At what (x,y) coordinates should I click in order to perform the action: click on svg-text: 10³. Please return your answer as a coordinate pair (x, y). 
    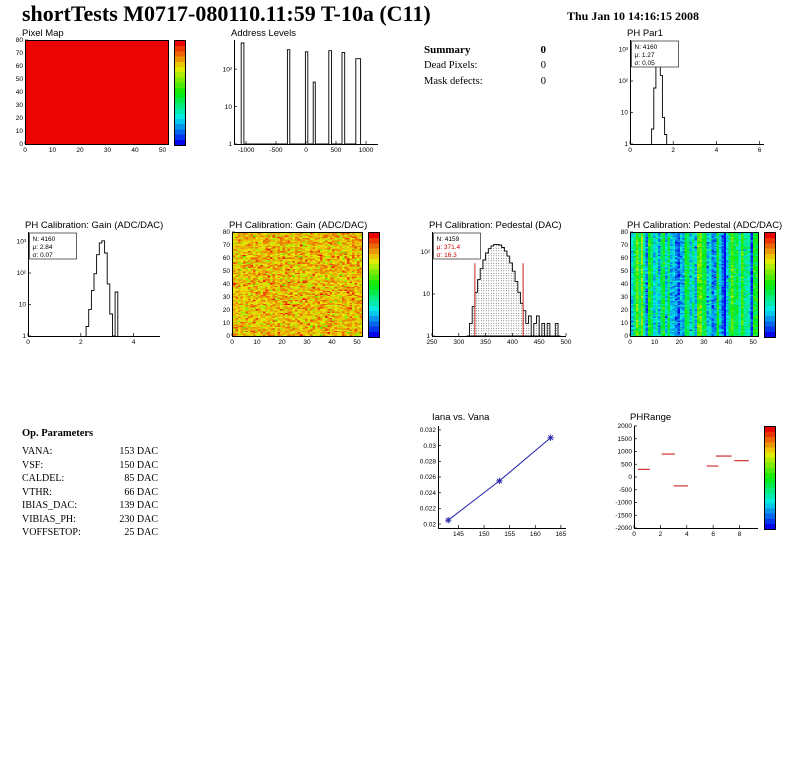
    Looking at the image, I should click on (22, 242).